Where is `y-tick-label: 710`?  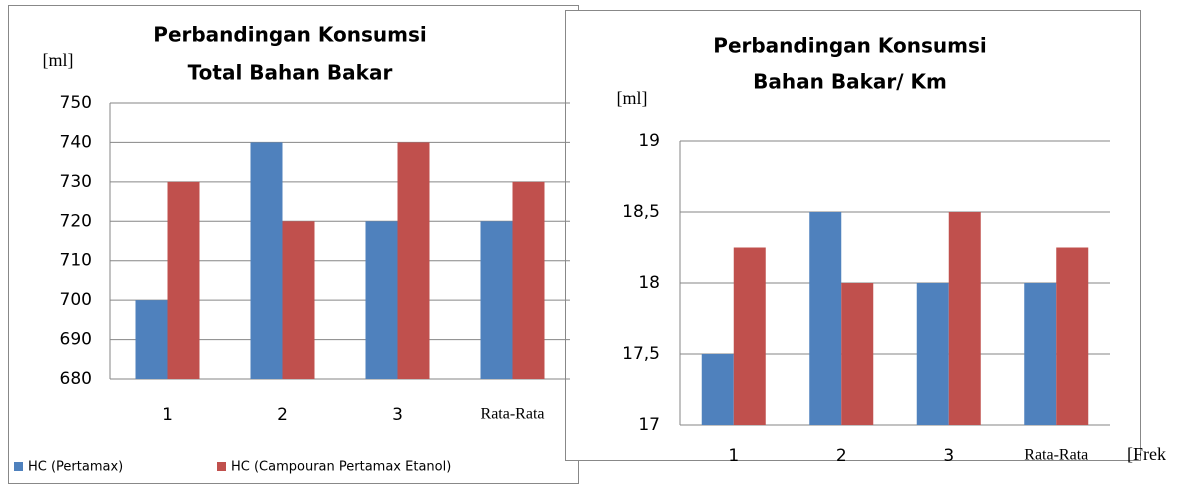
y-tick-label: 710 is located at coordinates (76, 261).